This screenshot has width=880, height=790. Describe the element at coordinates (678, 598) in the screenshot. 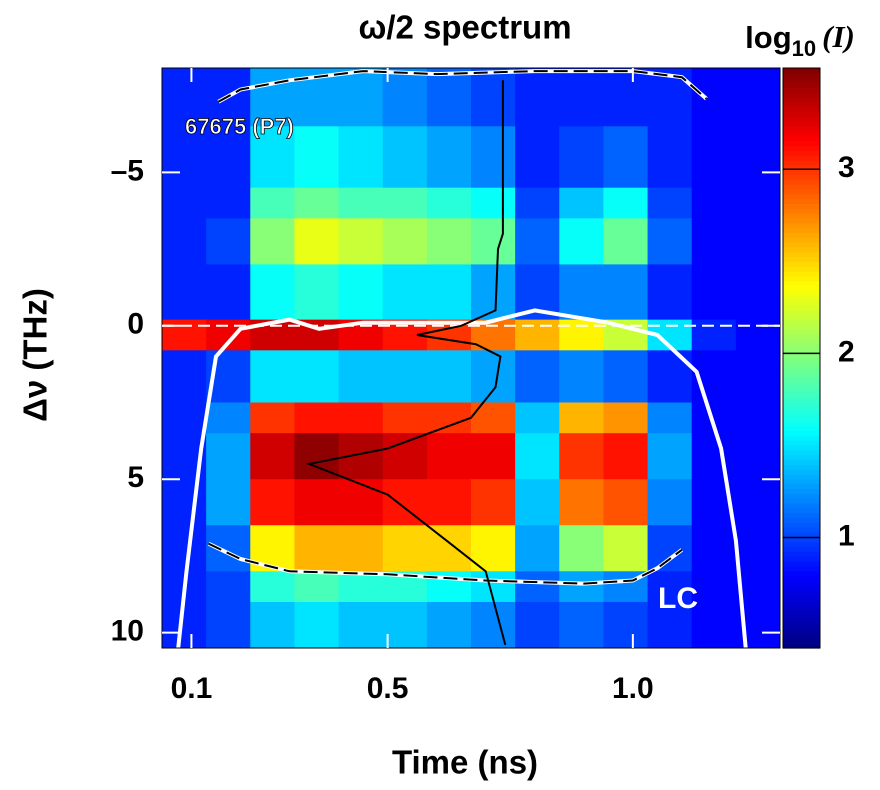

I see `annotation: LC` at that location.